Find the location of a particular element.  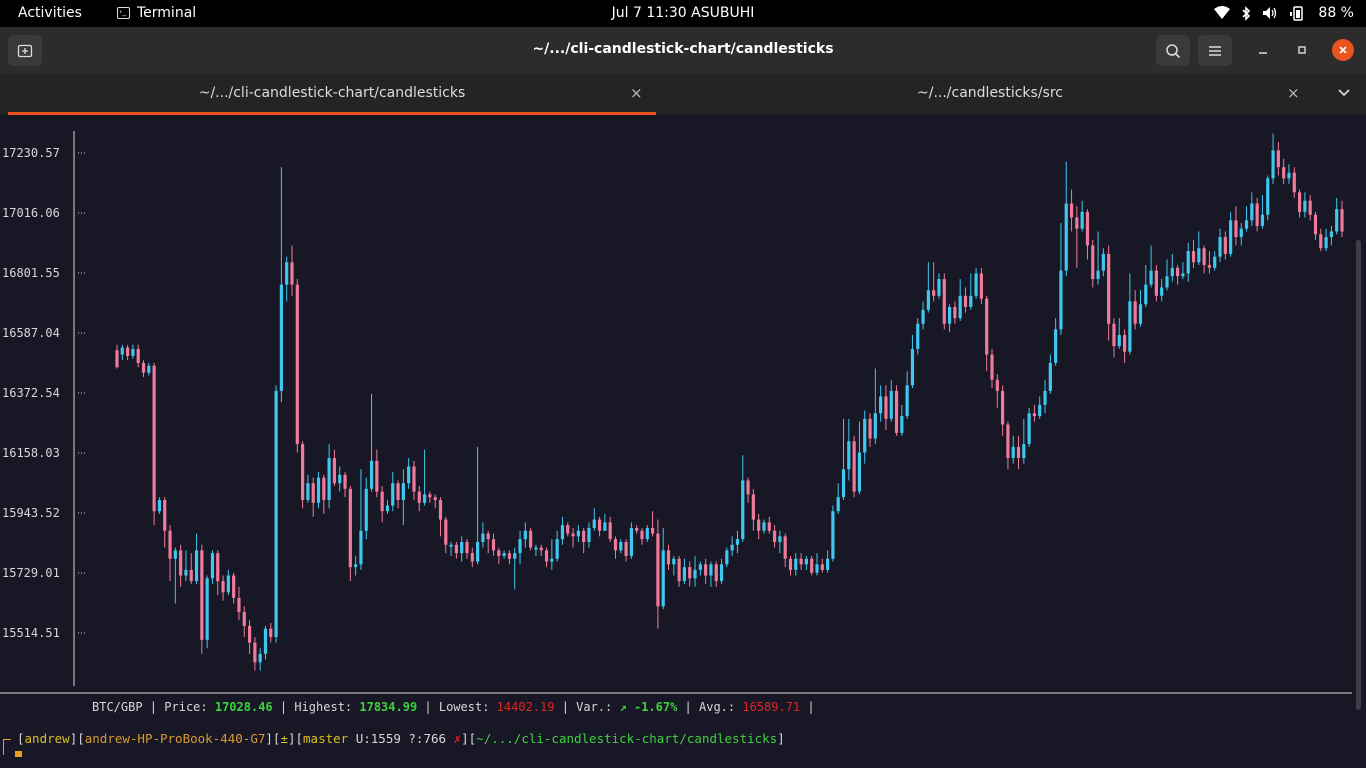

clock: Jul 7 11:30 ASUBUHI is located at coordinates (683, 13).